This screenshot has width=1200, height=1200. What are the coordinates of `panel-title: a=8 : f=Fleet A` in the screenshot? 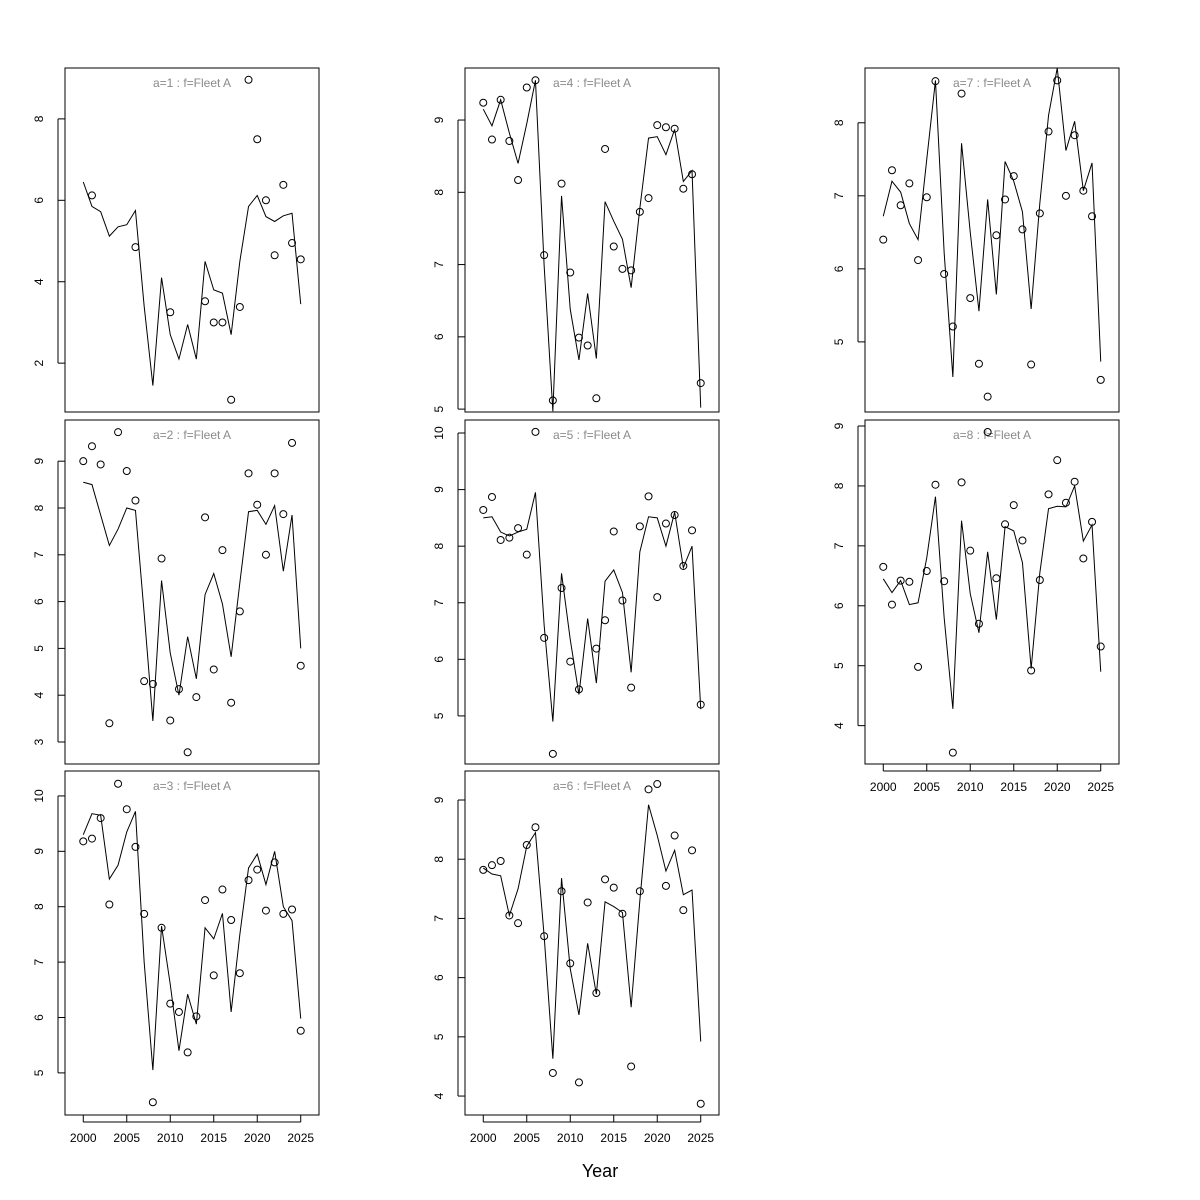 It's located at (992, 435).